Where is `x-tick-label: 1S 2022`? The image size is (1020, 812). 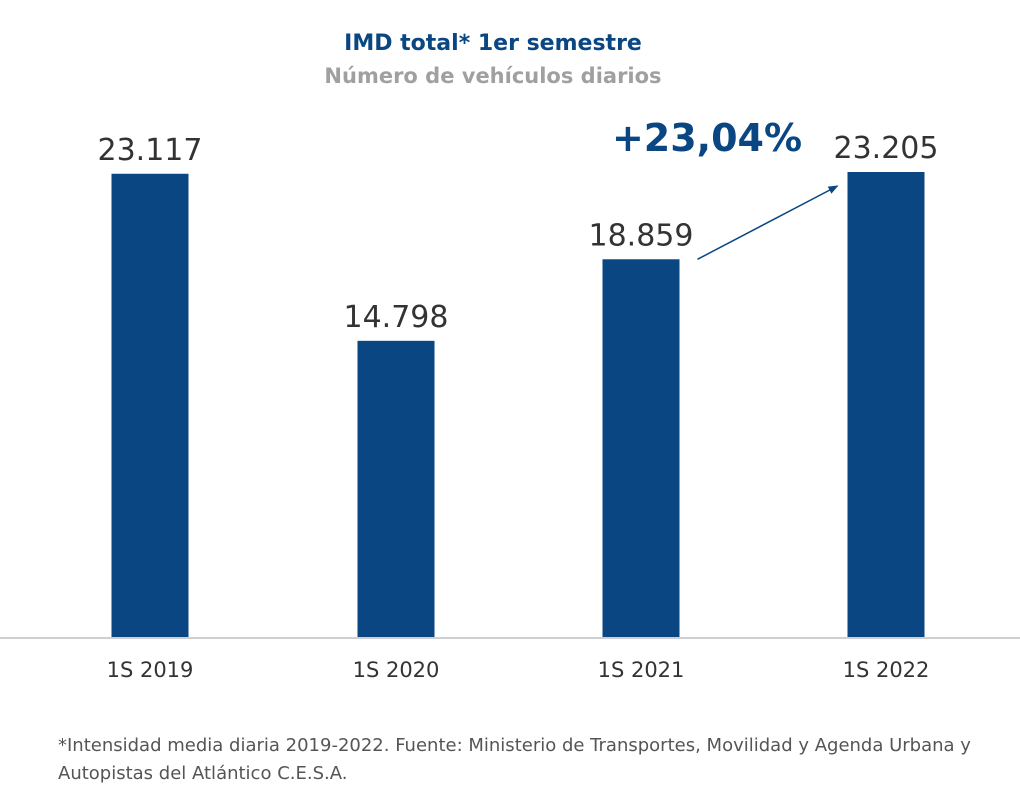 x-tick-label: 1S 2022 is located at coordinates (886, 670).